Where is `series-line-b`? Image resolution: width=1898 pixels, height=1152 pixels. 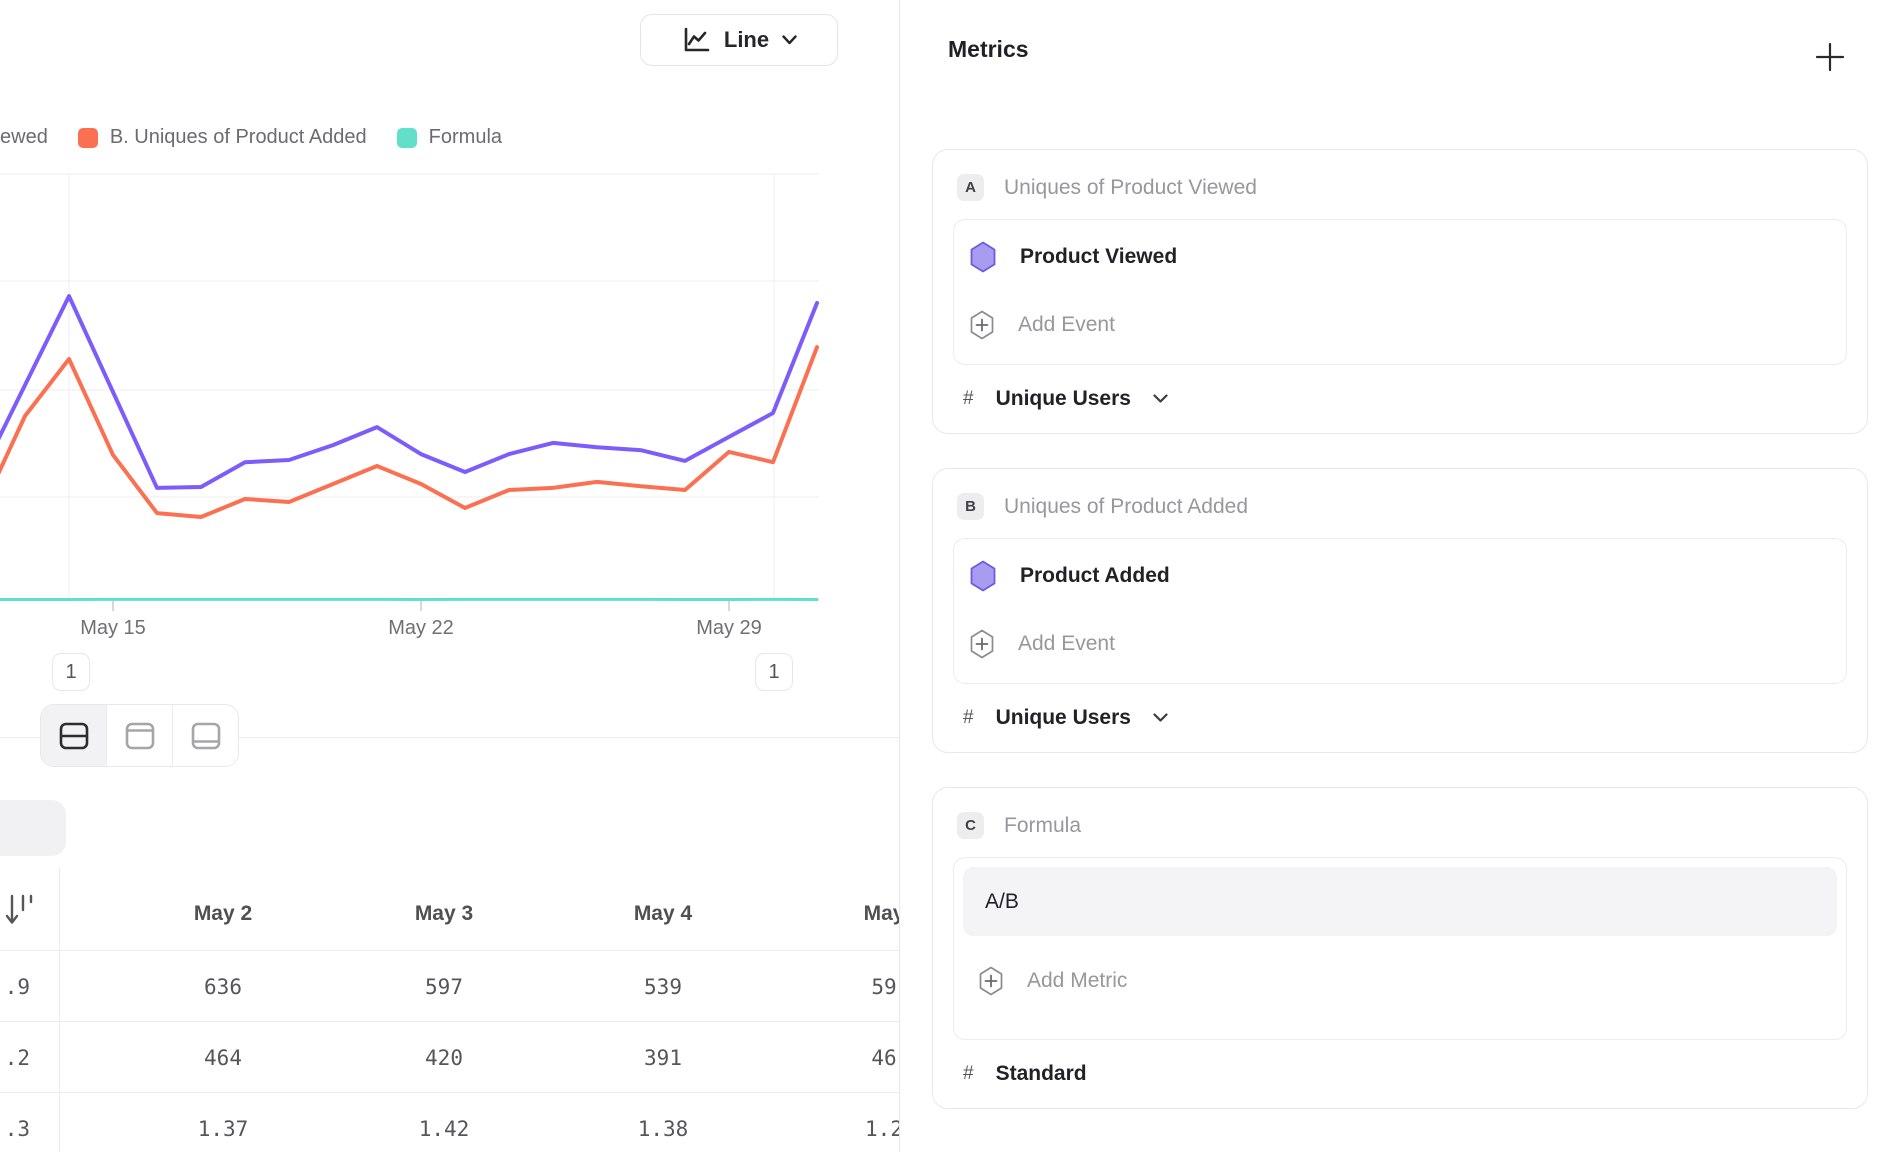
series-line-b is located at coordinates (409, 432).